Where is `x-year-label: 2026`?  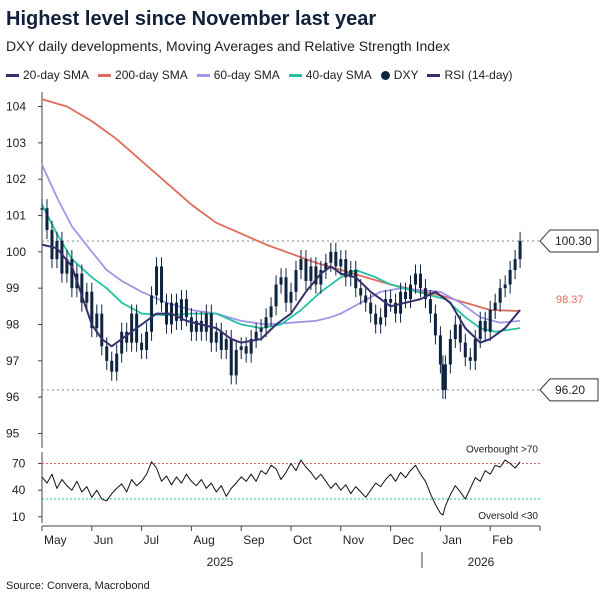 x-year-label: 2026 is located at coordinates (481, 562).